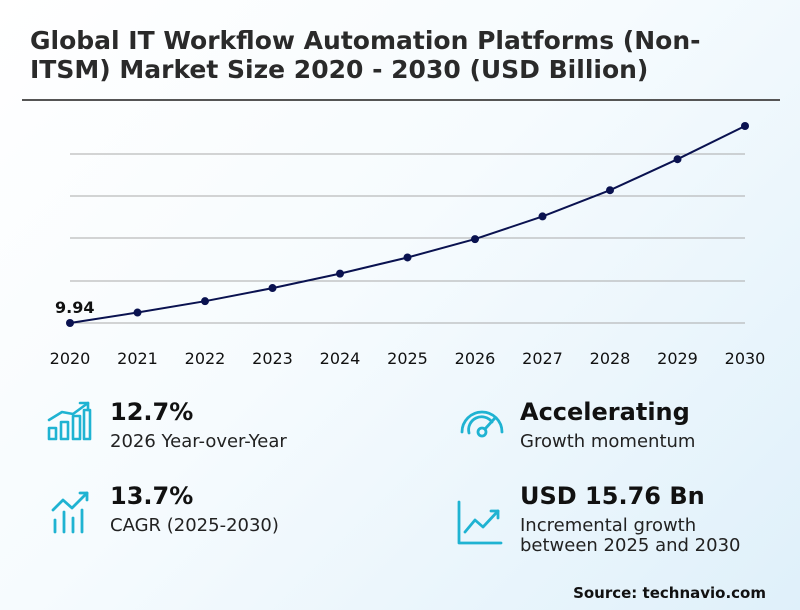 The image size is (800, 610). Describe the element at coordinates (152, 412) in the screenshot. I see `stat-yoy-value: 12.7%` at that location.